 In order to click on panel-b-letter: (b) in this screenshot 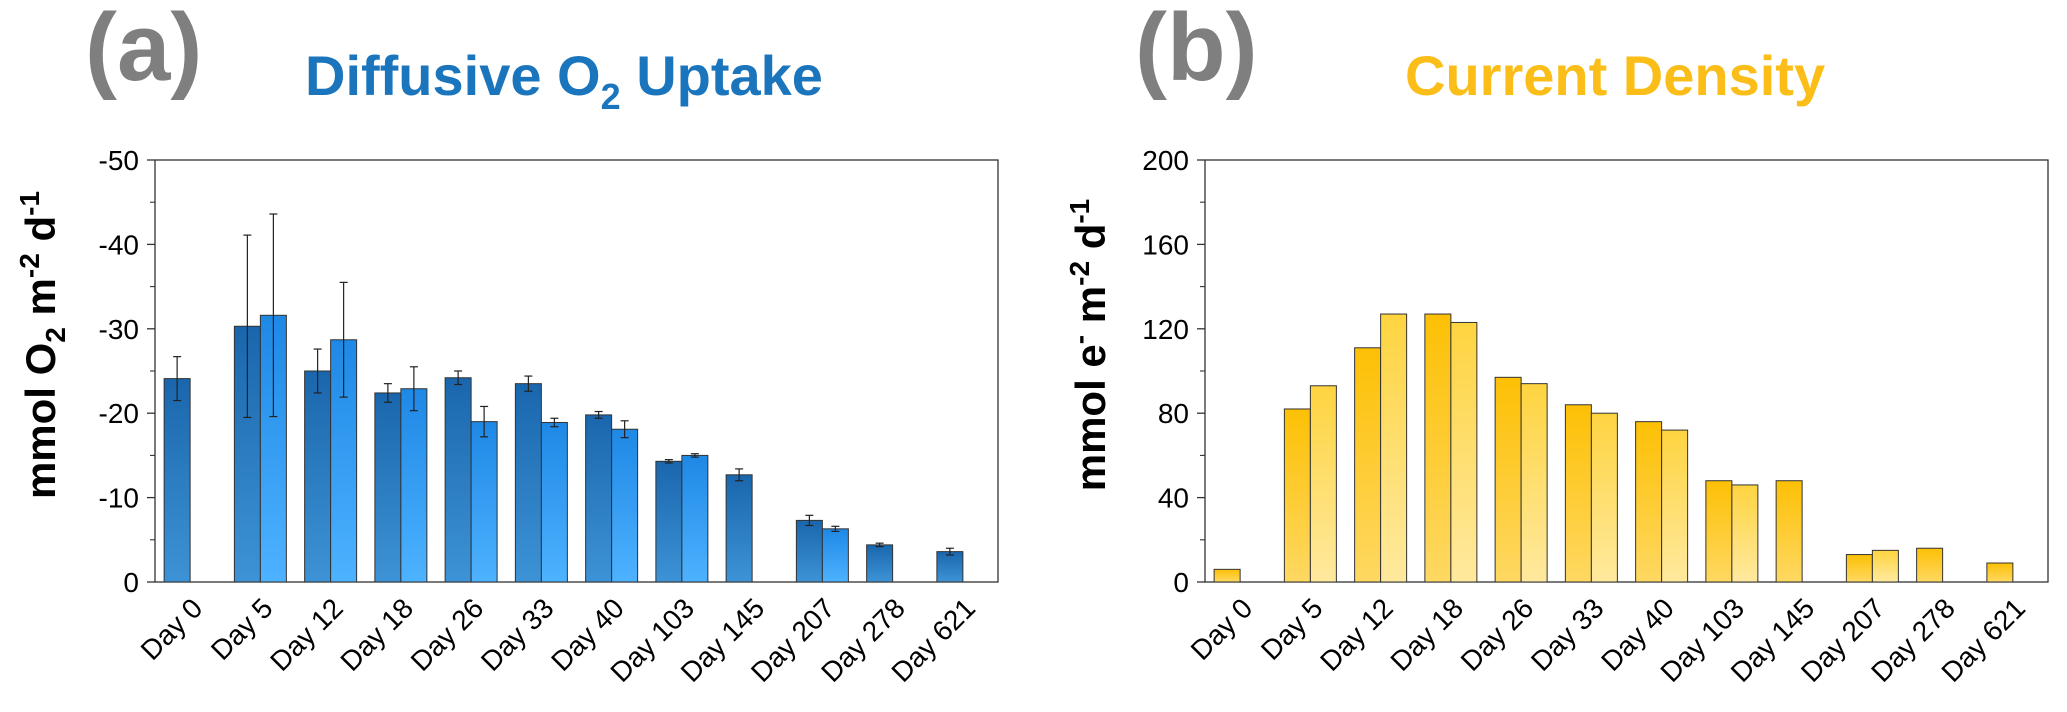, I will do `click(1196, 50)`.